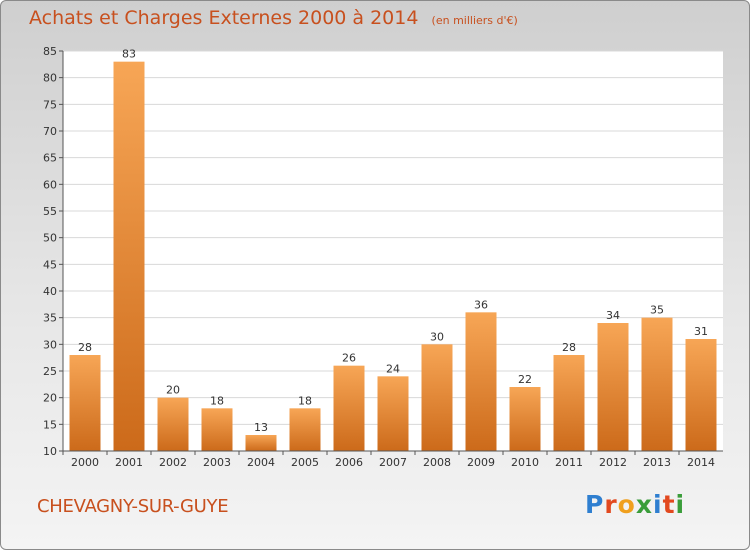 The height and width of the screenshot is (550, 750). What do you see at coordinates (481, 304) in the screenshot?
I see `value-label-2009: 36` at bounding box center [481, 304].